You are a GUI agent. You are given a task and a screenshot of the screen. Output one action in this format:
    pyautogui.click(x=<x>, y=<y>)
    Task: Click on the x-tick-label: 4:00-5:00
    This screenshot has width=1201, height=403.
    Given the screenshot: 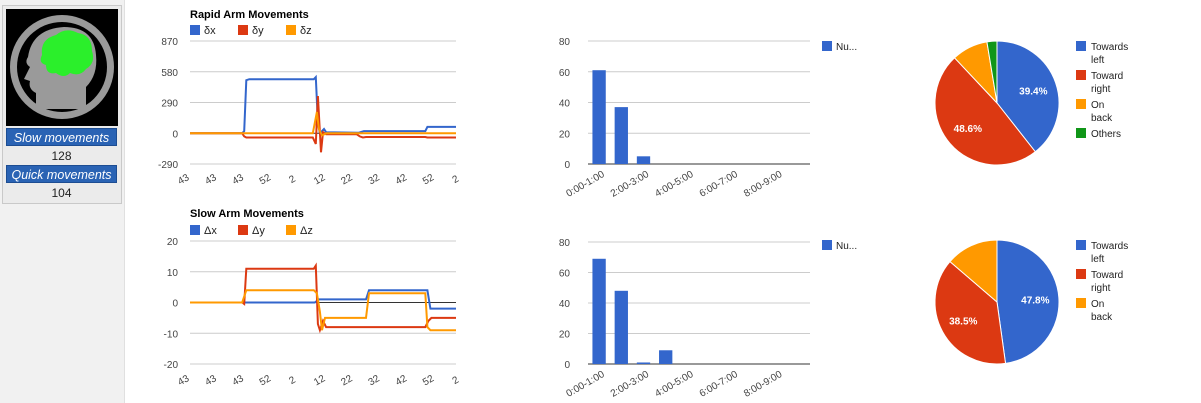 What is the action you would take?
    pyautogui.click(x=674, y=384)
    